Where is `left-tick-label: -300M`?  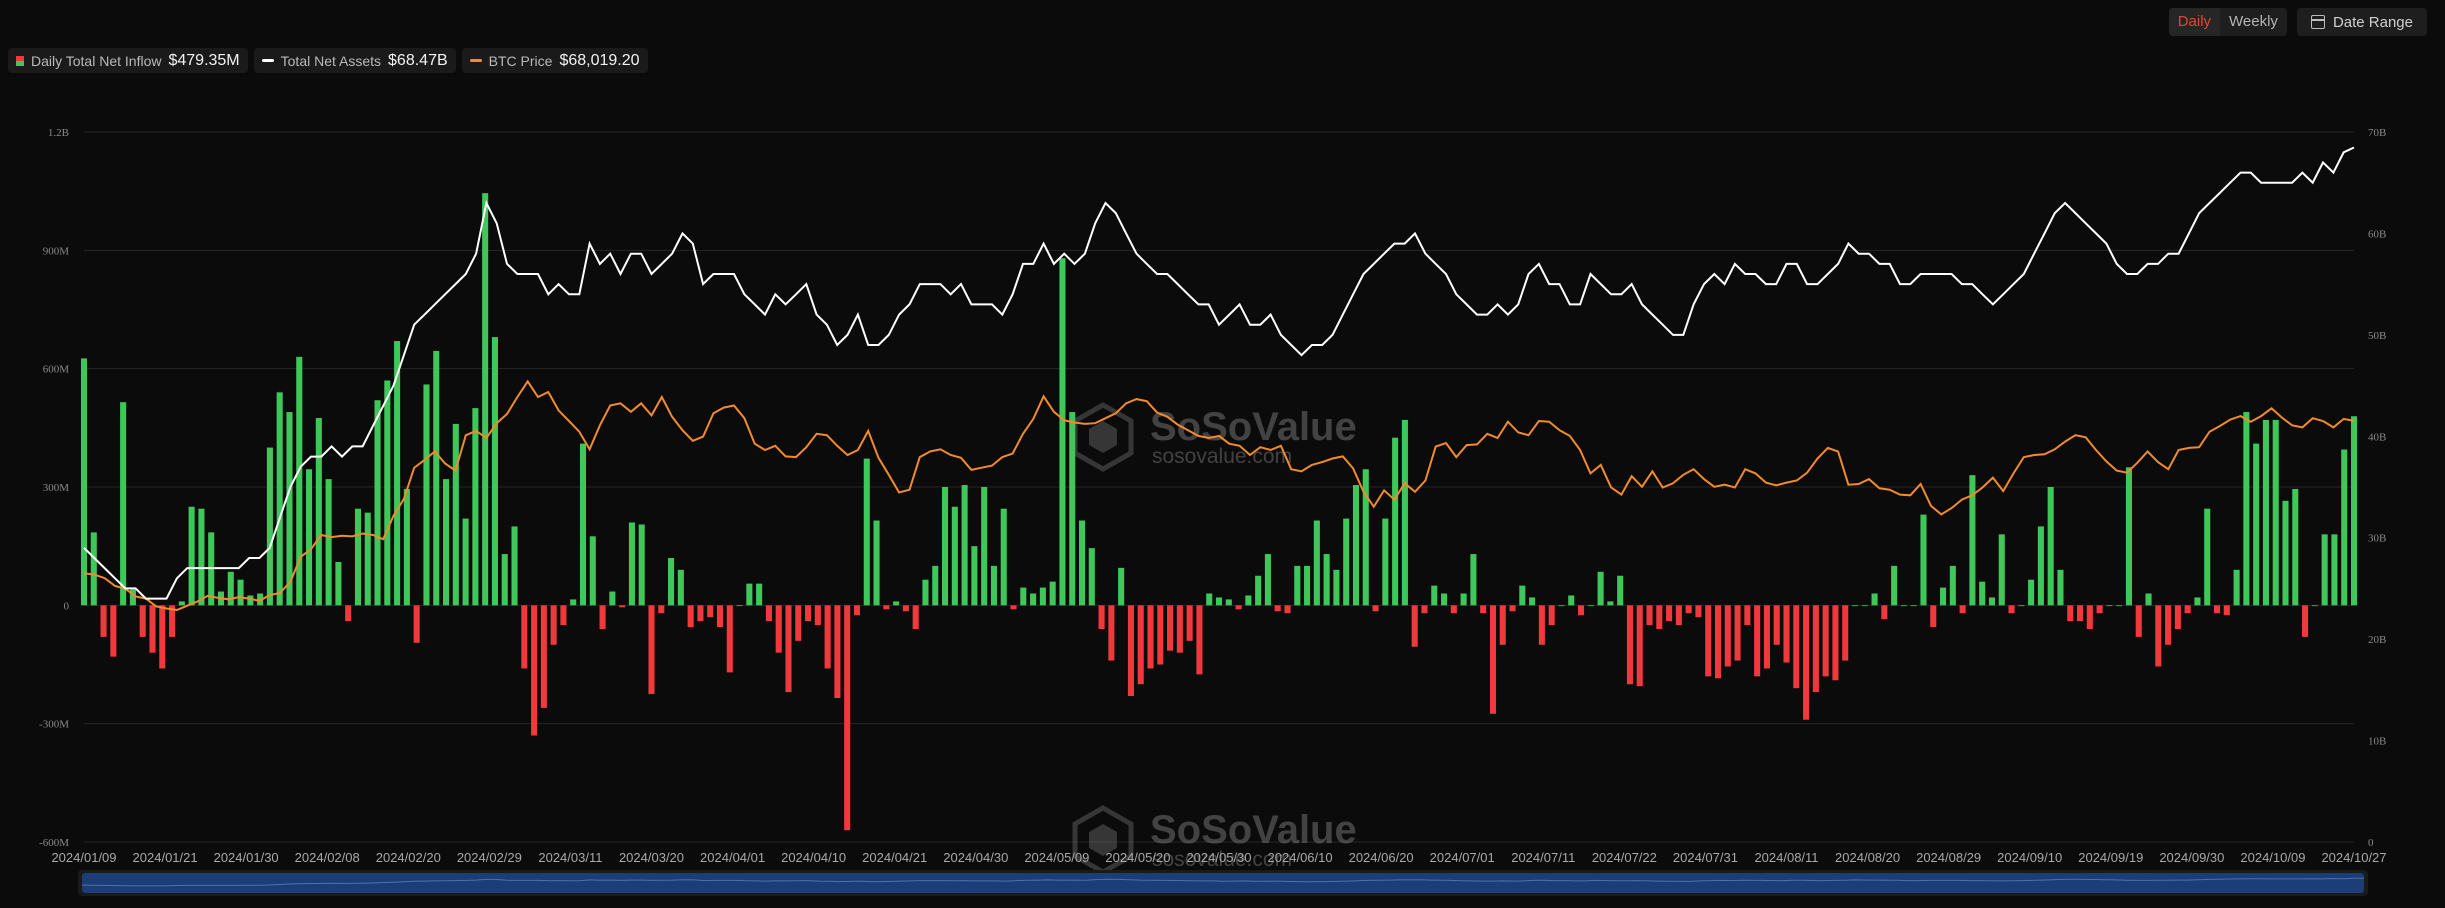 left-tick-label: -300M is located at coordinates (54, 725).